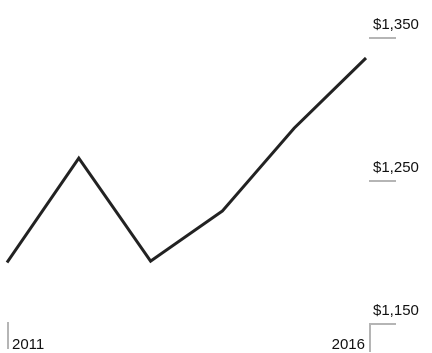 The image size is (432, 353). Describe the element at coordinates (348, 344) in the screenshot. I see `x-tick-label: 2016` at that location.